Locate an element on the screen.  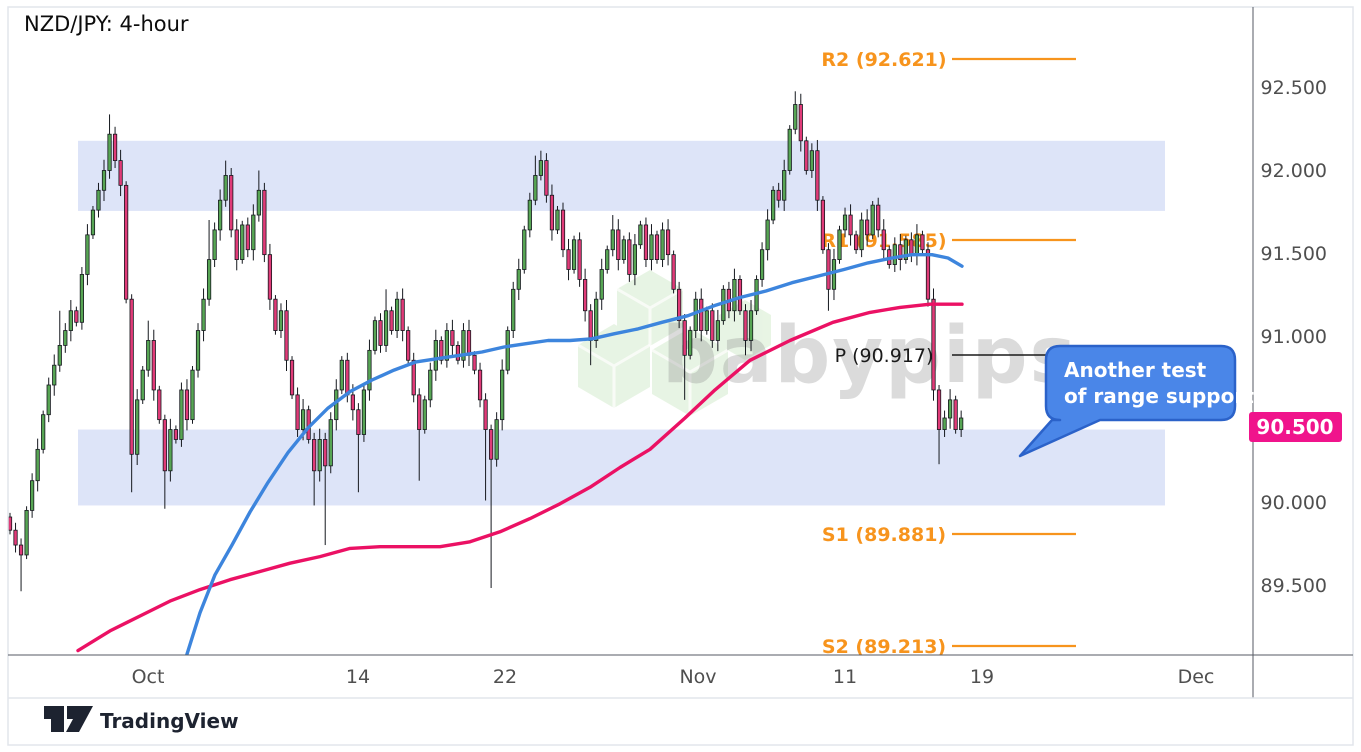
tradingview-label: TradingView is located at coordinates (169, 721).